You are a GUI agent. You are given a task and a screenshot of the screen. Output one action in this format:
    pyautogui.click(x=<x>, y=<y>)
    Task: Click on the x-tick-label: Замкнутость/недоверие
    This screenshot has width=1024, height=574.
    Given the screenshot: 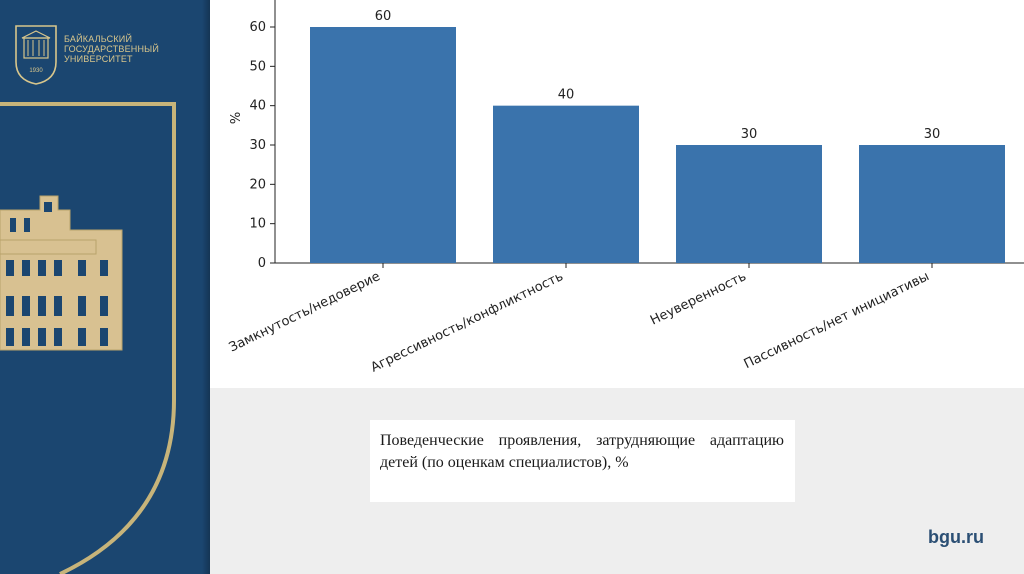 What is the action you would take?
    pyautogui.click(x=305, y=312)
    